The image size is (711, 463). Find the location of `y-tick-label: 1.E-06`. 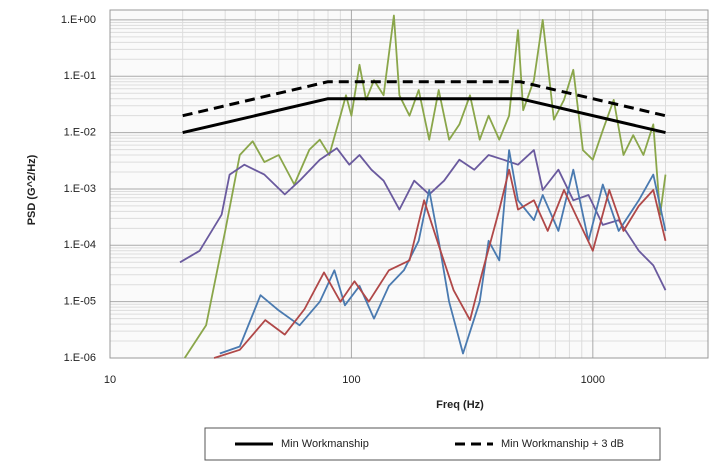

y-tick-label: 1.E-06 is located at coordinates (80, 358).